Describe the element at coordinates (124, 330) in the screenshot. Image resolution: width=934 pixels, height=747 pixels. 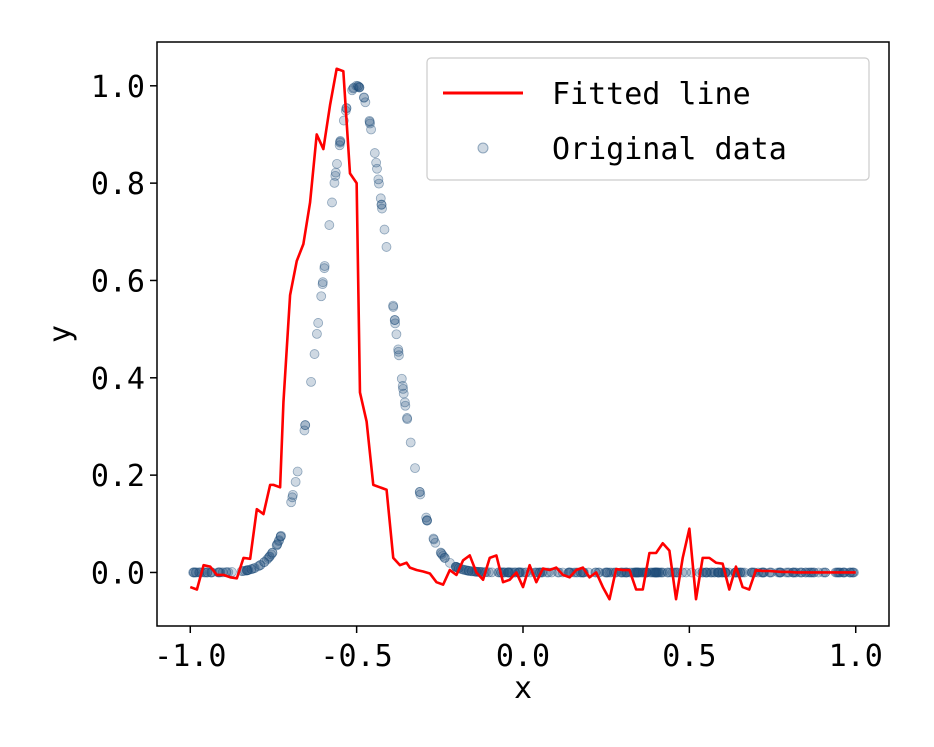
I see `y-axis-ticks: 0.0 0.2 0.4 0.6 0.8 1.0` at that location.